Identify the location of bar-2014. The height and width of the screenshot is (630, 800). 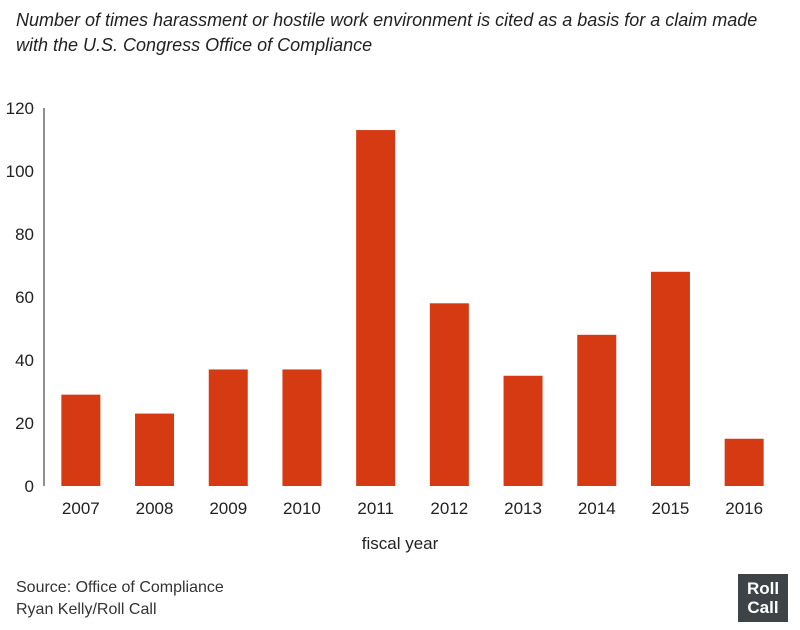
(597, 410).